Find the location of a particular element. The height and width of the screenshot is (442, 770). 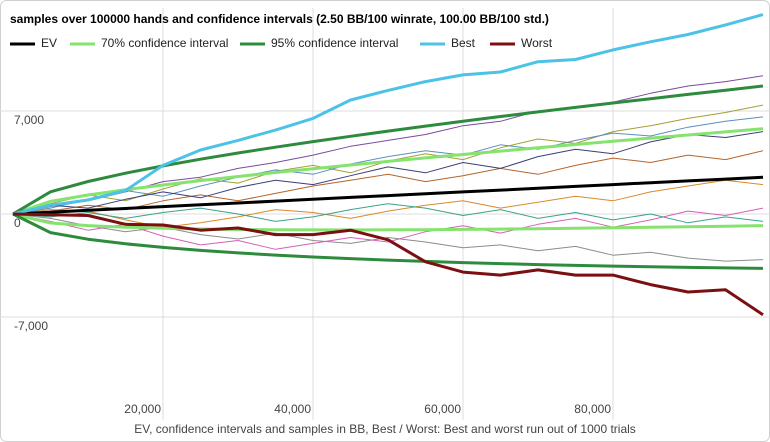

legend-label: 70% confidence interval is located at coordinates (164, 43).